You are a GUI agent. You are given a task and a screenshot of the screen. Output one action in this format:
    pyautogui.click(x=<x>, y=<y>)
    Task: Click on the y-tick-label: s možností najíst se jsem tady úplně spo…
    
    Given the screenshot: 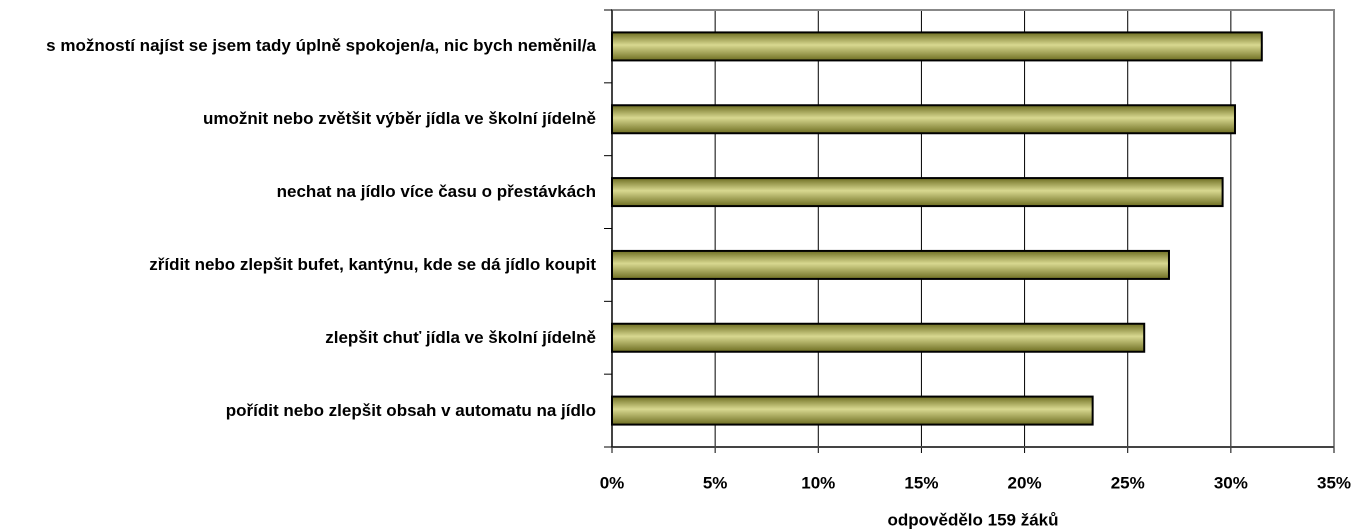 What is the action you would take?
    pyautogui.click(x=321, y=46)
    